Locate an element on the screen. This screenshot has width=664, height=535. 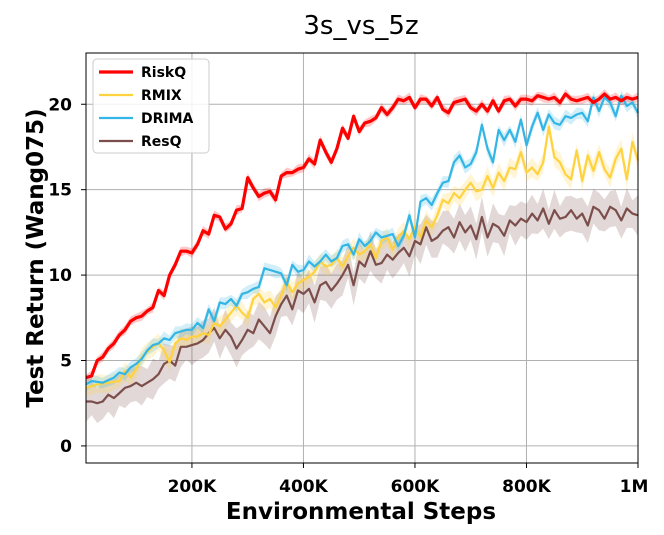
legend-label-riskq: RiskQ is located at coordinates (163, 73).